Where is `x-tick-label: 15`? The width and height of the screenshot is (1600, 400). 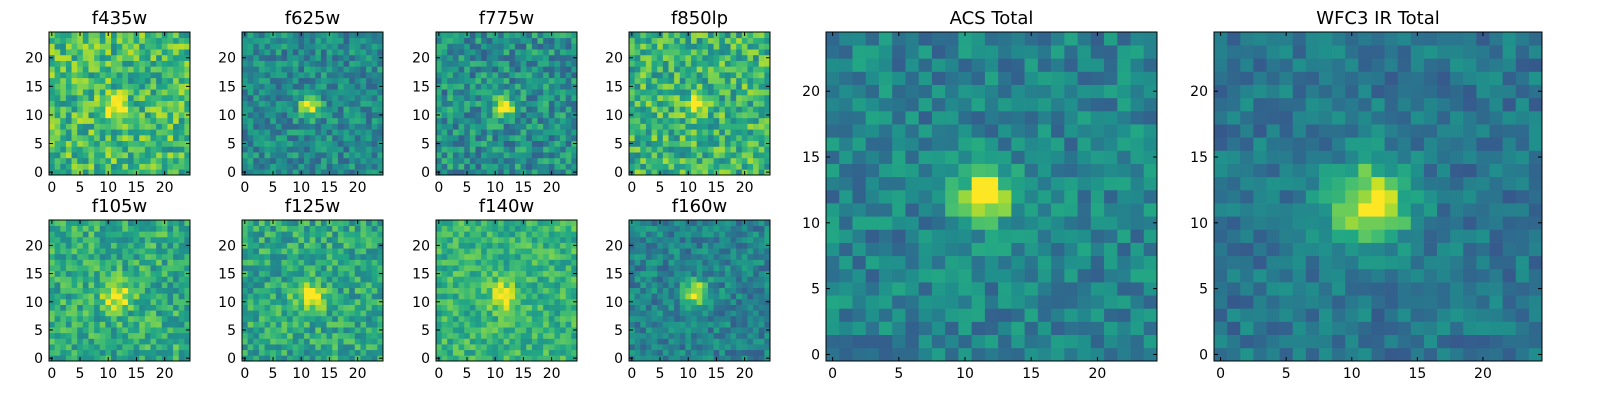
x-tick-label: 15 is located at coordinates (330, 188).